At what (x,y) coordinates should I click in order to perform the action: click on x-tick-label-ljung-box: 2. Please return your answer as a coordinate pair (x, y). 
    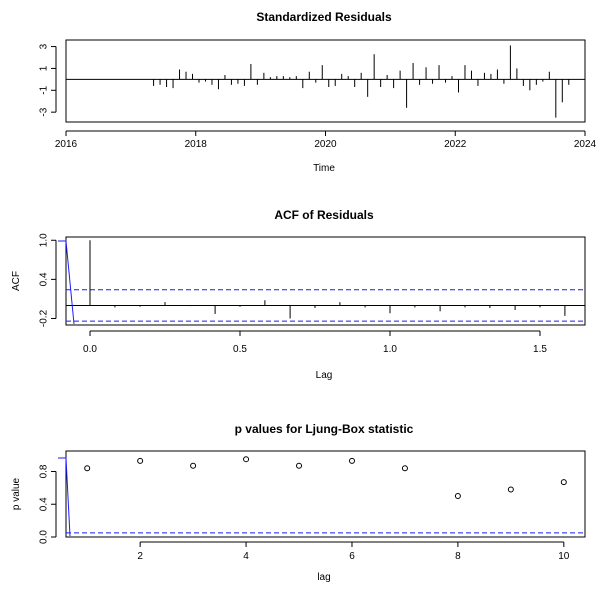
    Looking at the image, I should click on (140, 556).